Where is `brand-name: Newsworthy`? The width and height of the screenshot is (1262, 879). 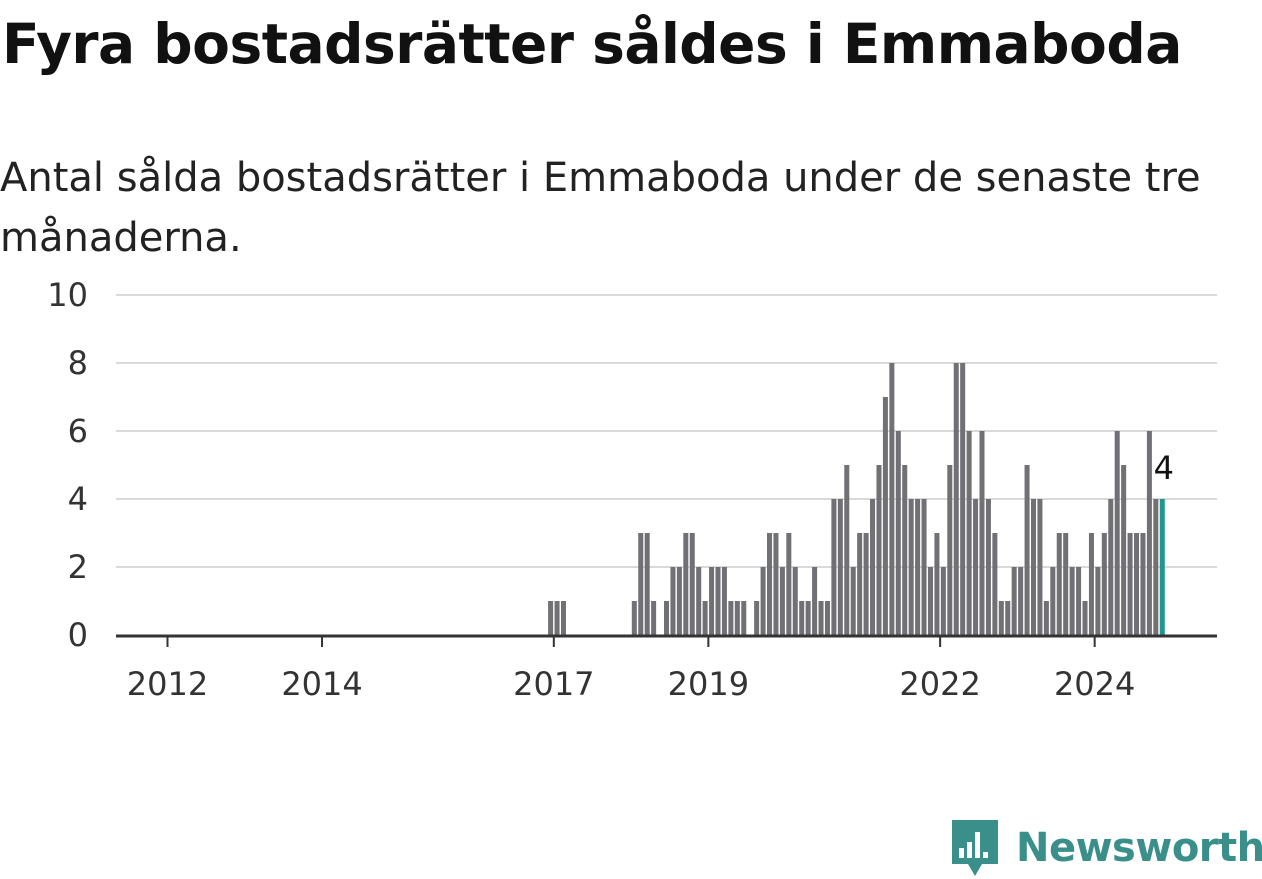 brand-name: Newsworthy is located at coordinates (1139, 848).